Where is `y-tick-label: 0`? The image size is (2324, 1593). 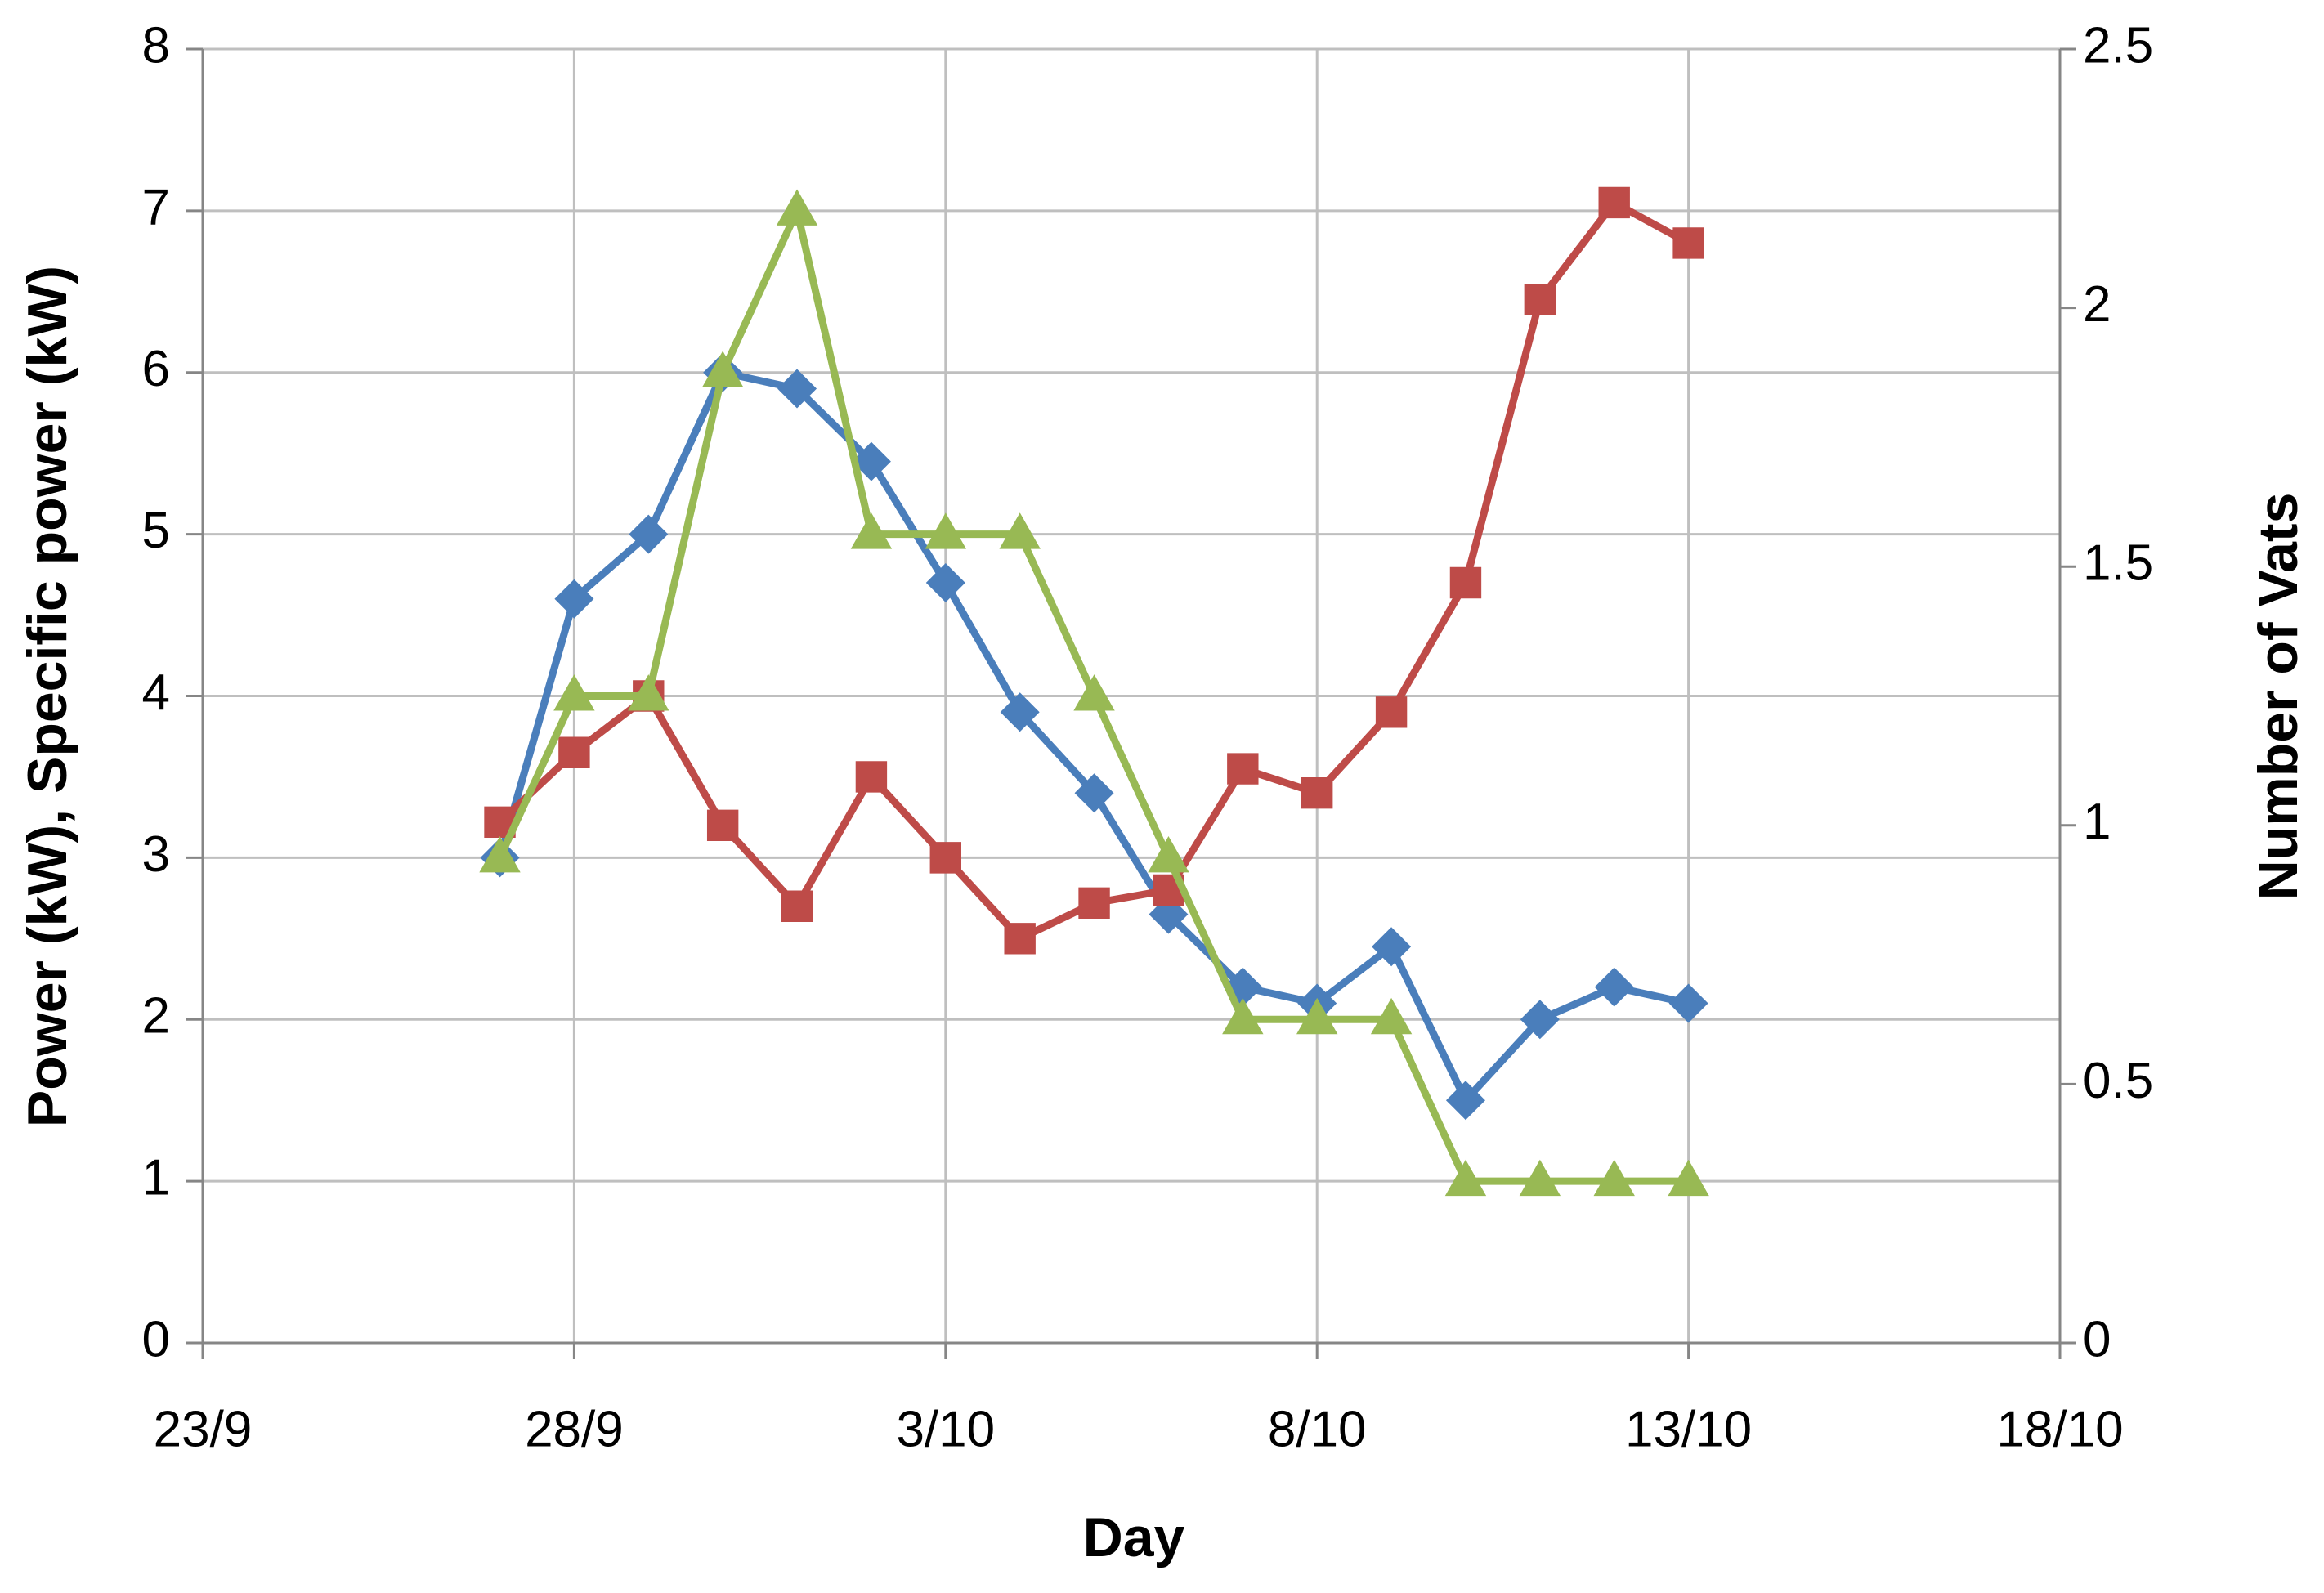 y-tick-label: 0 is located at coordinates (156, 1339).